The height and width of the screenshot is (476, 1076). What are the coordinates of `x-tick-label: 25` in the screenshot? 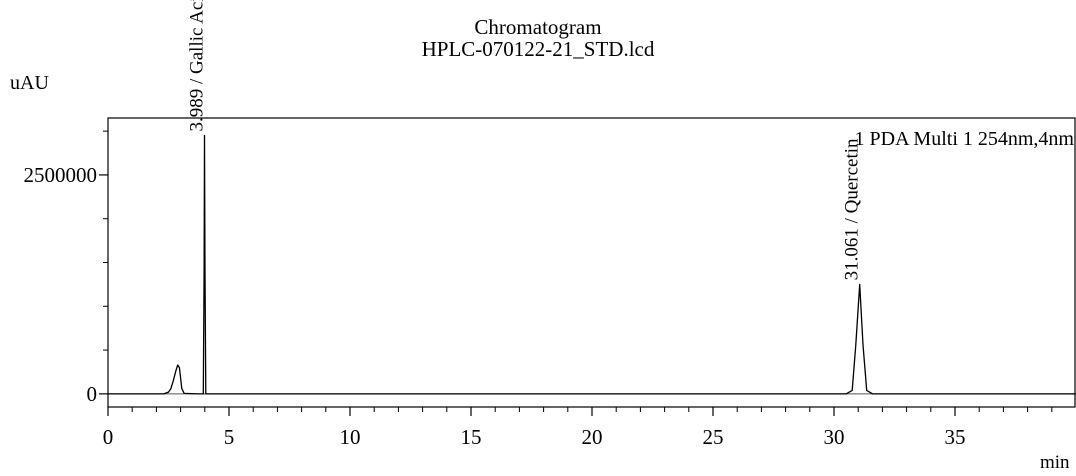 It's located at (713, 437).